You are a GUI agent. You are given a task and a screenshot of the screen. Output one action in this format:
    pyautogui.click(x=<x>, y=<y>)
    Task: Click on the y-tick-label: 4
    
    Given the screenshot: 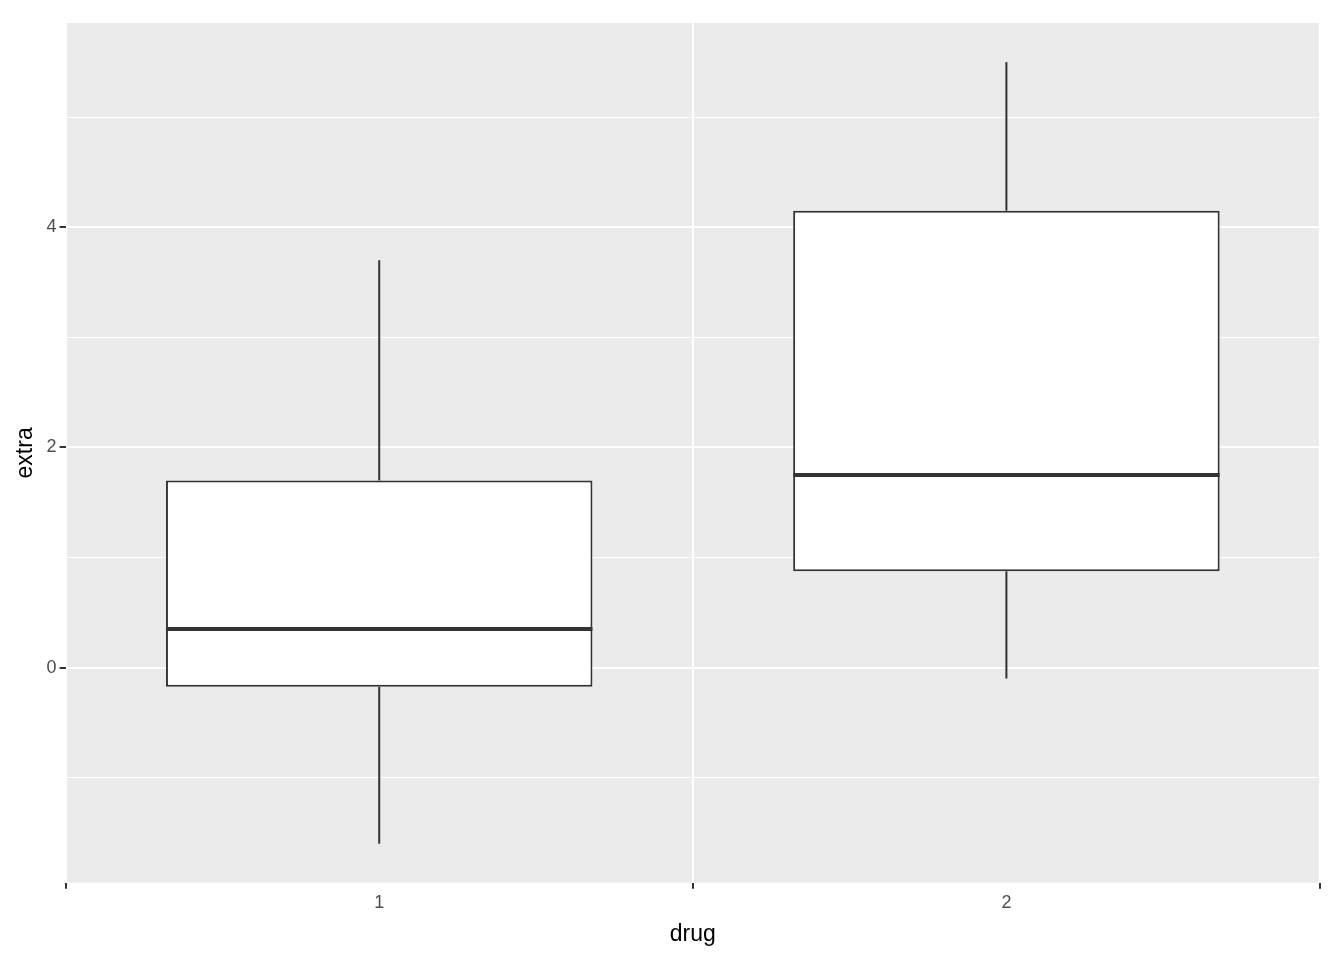 What is the action you would take?
    pyautogui.click(x=51, y=226)
    